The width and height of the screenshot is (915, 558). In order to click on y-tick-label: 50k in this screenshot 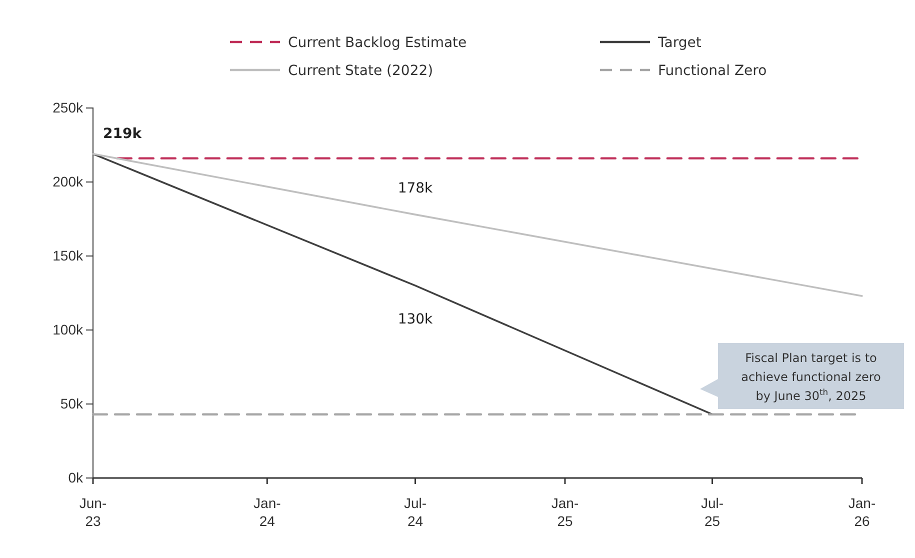, I will do `click(72, 403)`.